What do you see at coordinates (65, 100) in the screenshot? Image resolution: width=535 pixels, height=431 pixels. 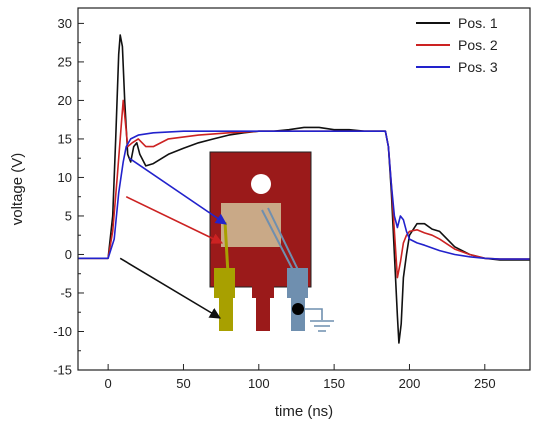 I see `y-tick-label: 20` at bounding box center [65, 100].